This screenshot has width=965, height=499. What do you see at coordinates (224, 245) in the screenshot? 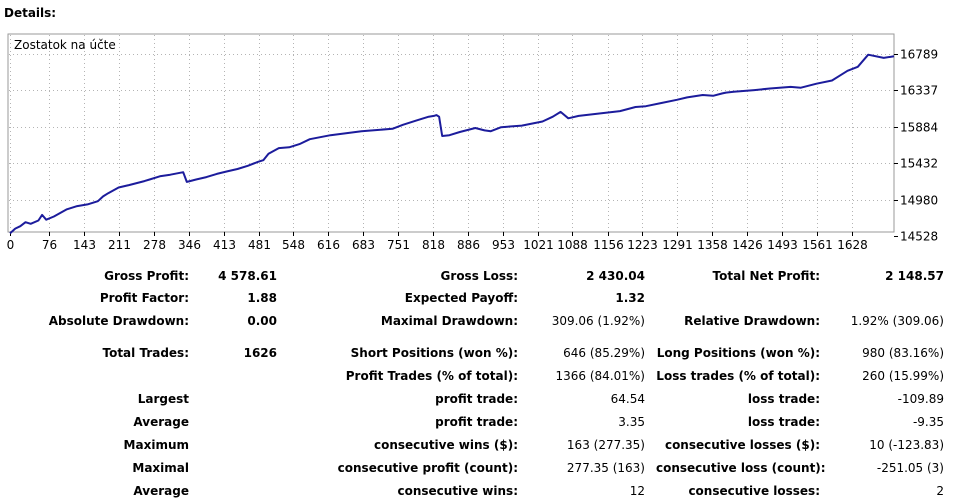
I see `x-tick-label: 413` at bounding box center [224, 245].